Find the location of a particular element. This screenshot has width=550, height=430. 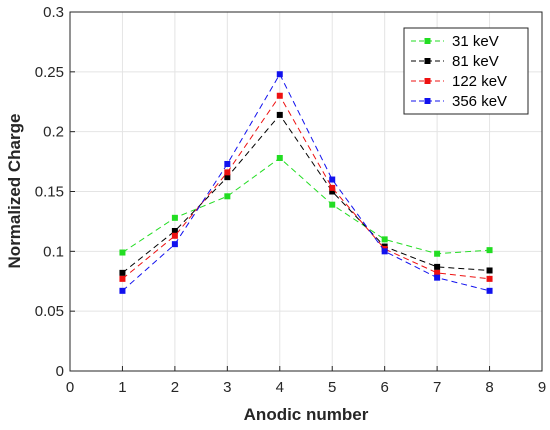

y-tick-label: 0 is located at coordinates (60, 371).